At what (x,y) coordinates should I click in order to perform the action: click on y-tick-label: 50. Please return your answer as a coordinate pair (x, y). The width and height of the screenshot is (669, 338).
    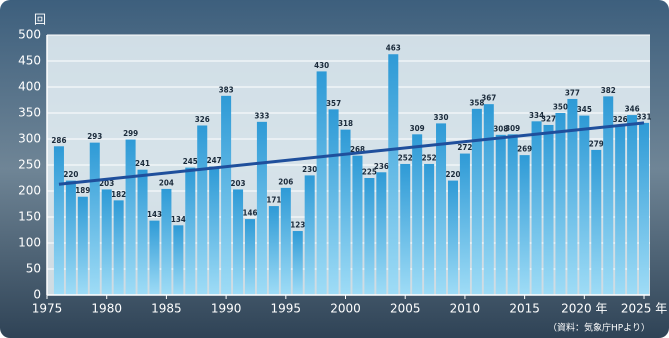
    Looking at the image, I should click on (33, 269).